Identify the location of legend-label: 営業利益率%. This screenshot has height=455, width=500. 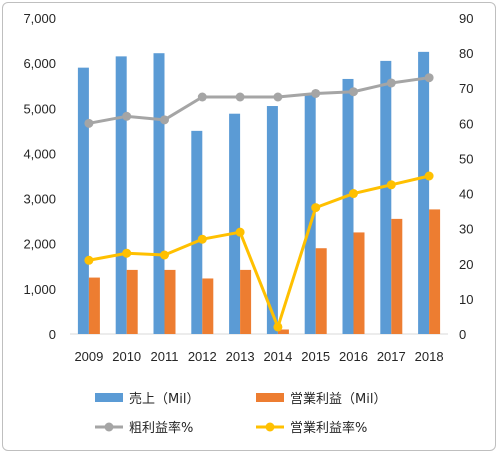
(328, 428).